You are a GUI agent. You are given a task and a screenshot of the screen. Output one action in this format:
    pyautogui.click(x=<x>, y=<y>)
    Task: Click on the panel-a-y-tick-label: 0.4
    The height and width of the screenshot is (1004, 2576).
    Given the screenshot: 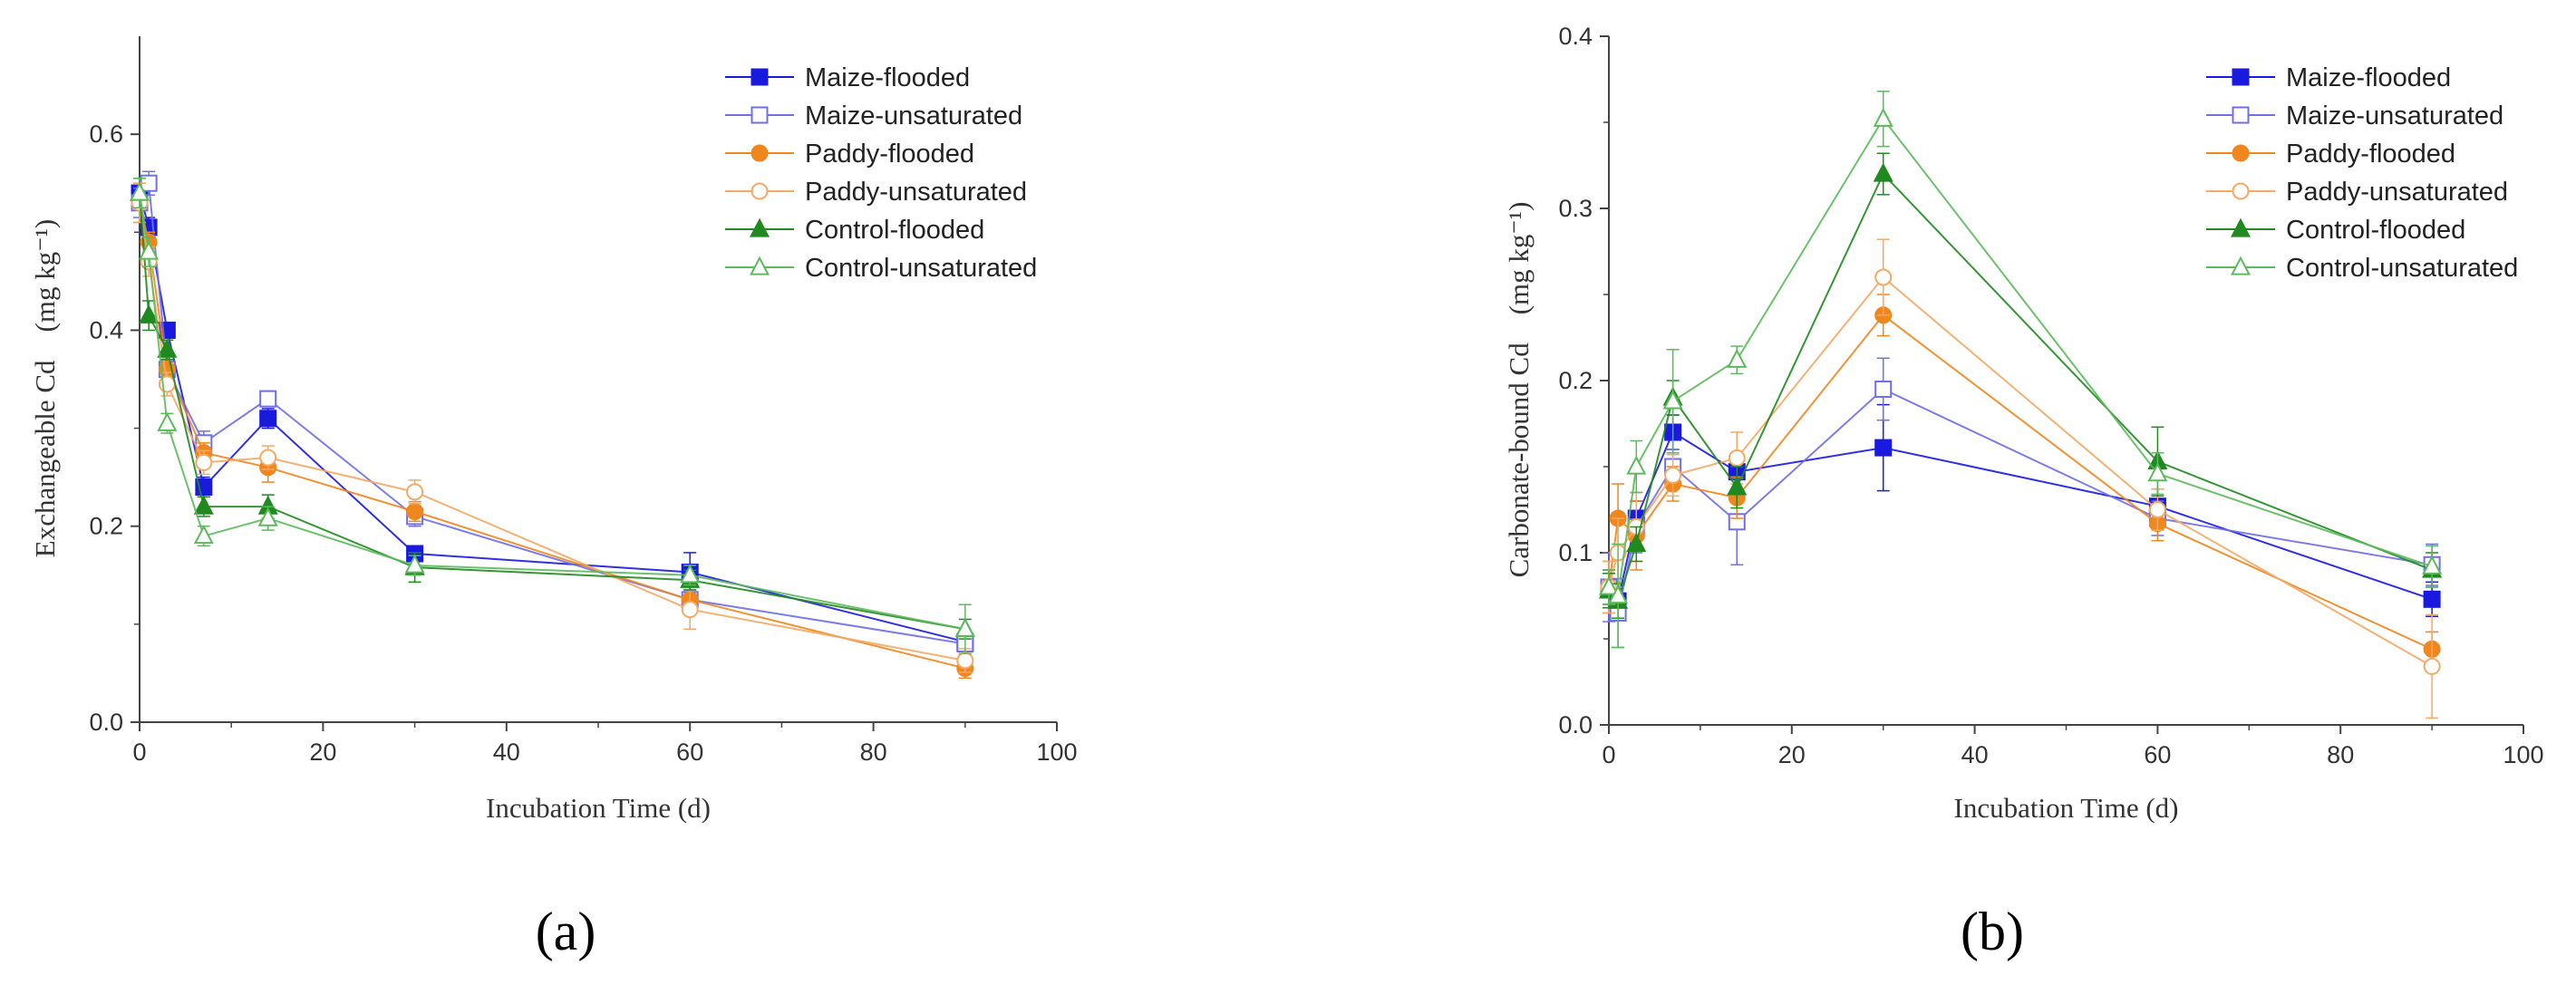 What is the action you would take?
    pyautogui.click(x=106, y=329)
    